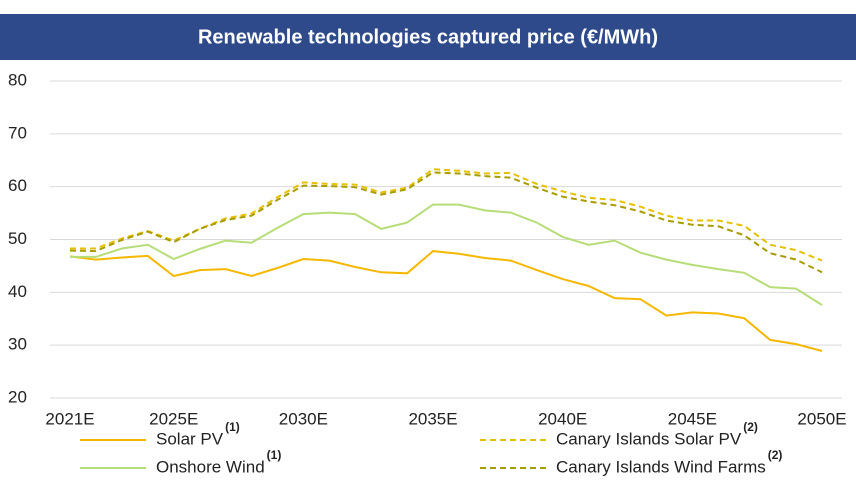 This screenshot has width=856, height=504. What do you see at coordinates (661, 466) in the screenshot?
I see `legend-label: Canary Islands Wind Farms` at bounding box center [661, 466].